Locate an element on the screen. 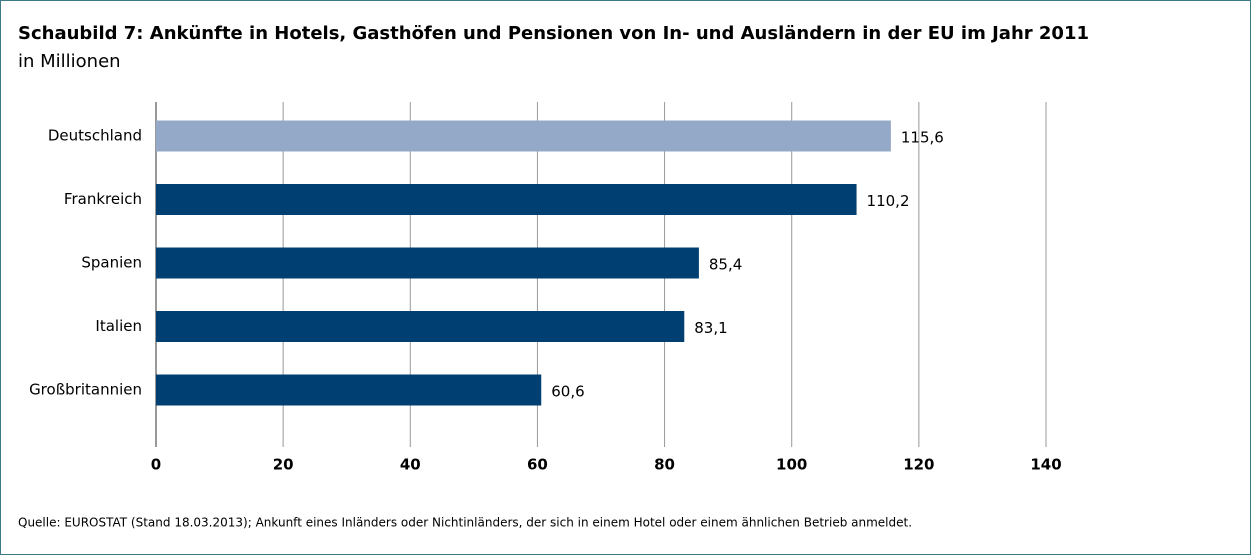 This screenshot has width=1251, height=555. x-tick-label: 40 is located at coordinates (410, 465).